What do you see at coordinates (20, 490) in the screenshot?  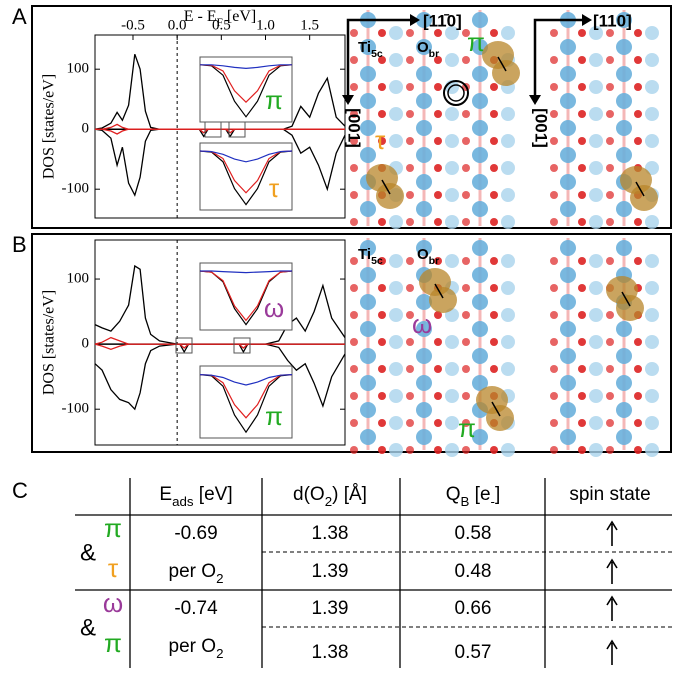 I see `panel-label: C` at bounding box center [20, 490].